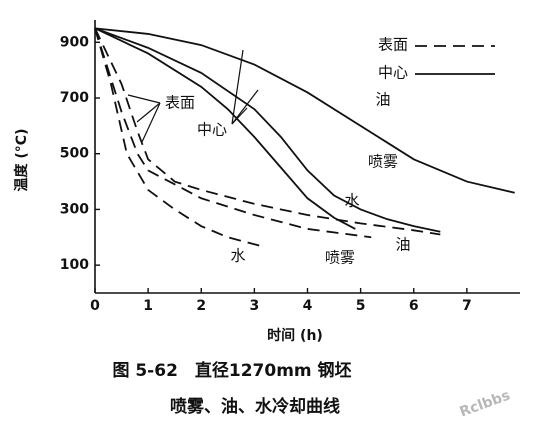 The image size is (533, 431). What do you see at coordinates (467, 306) in the screenshot?
I see `x-tick-label: 7` at bounding box center [467, 306].